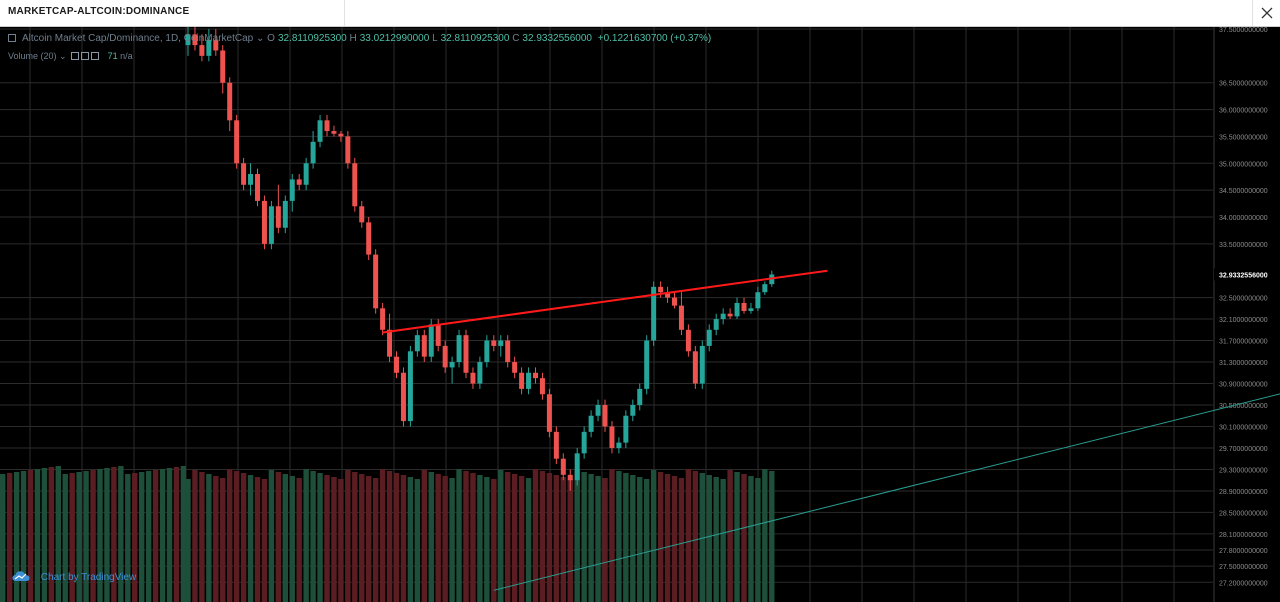 The width and height of the screenshot is (1280, 602). I want to click on volume-extra: n/a, so click(126, 56).